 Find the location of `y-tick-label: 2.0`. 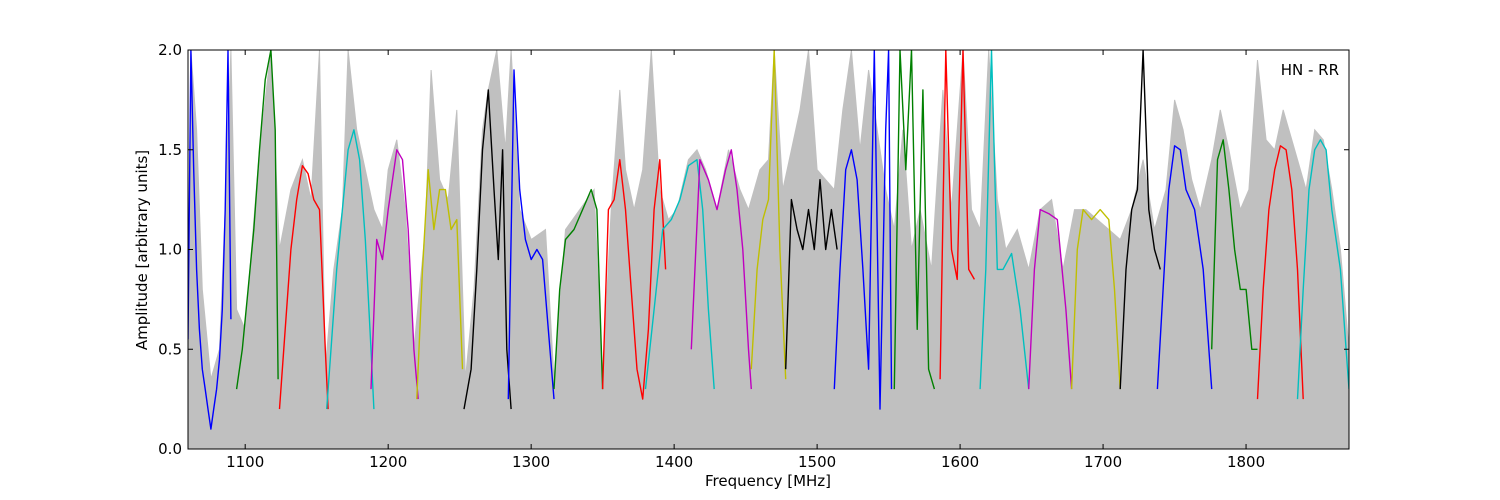

y-tick-label: 2.0 is located at coordinates (170, 50).